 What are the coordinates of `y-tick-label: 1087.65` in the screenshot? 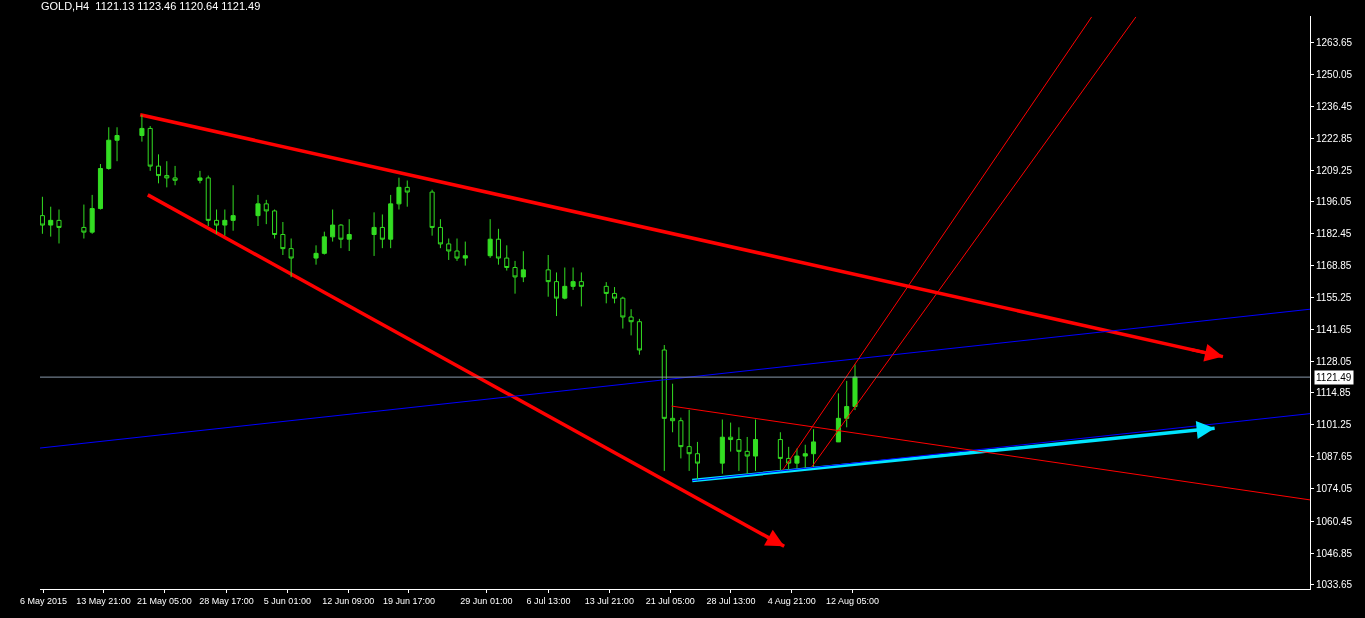 It's located at (1334, 457).